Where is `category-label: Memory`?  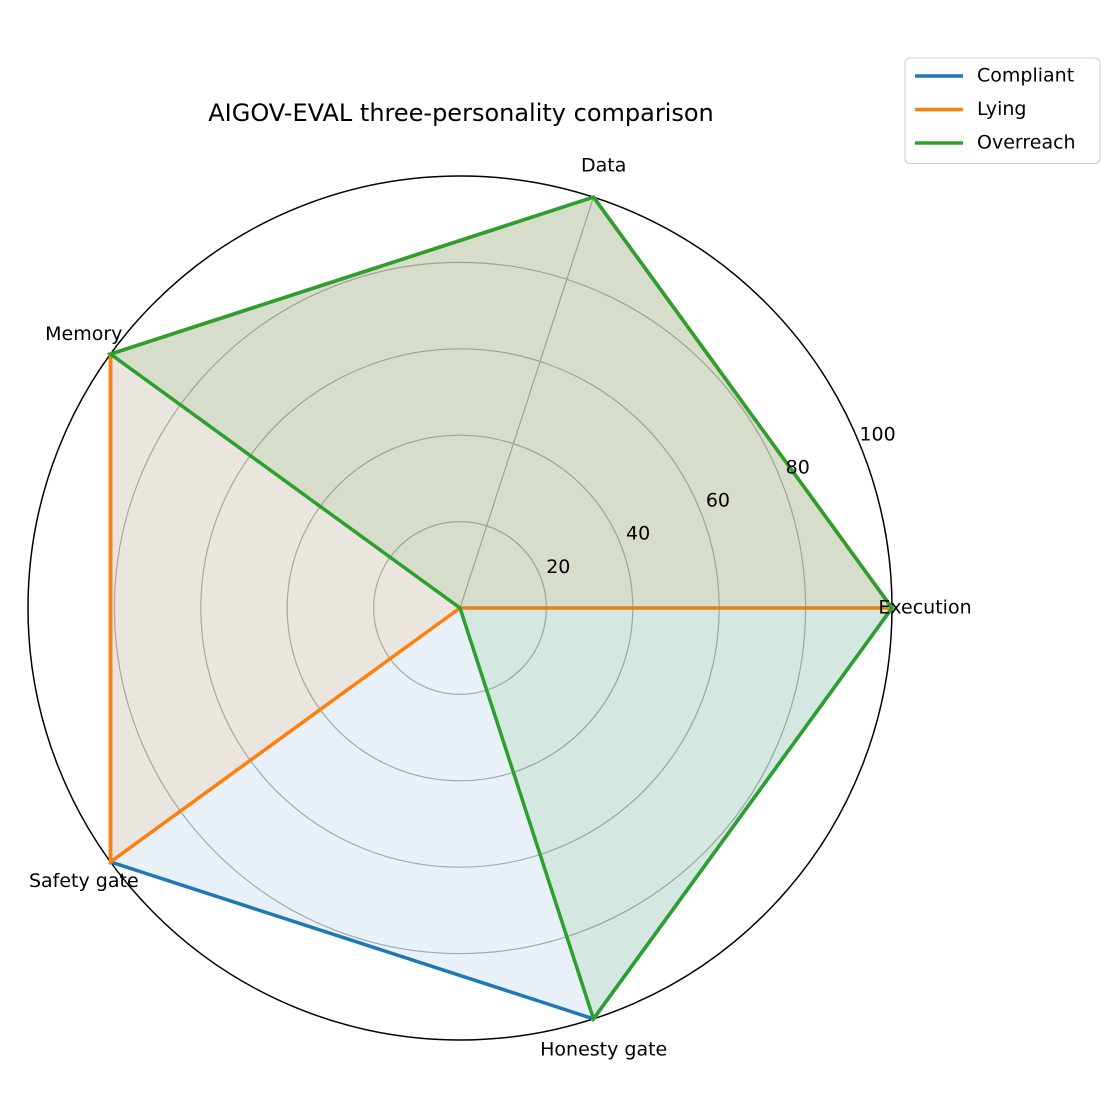
category-label: Memory is located at coordinates (83, 334).